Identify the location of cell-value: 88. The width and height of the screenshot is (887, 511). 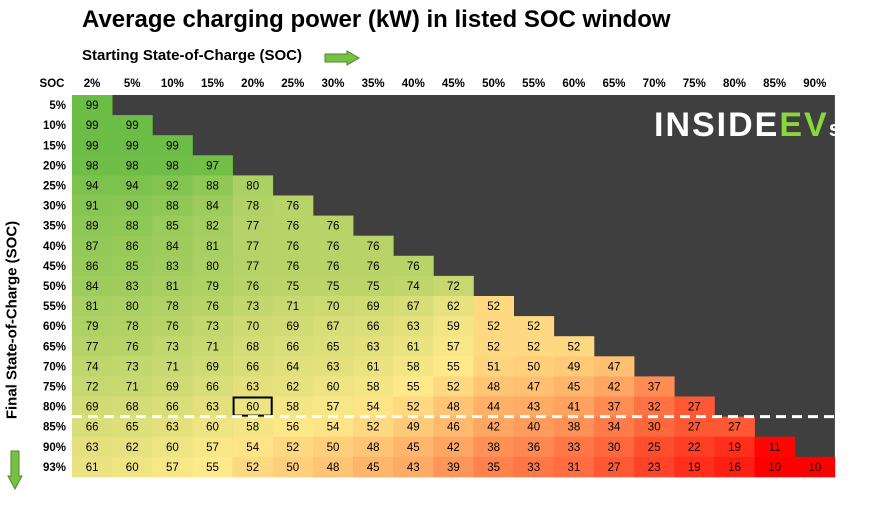
(132, 227).